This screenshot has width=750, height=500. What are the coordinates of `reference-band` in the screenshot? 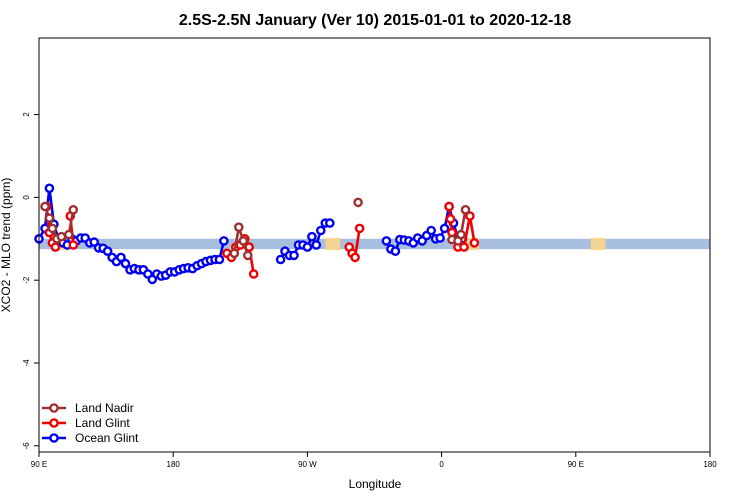 It's located at (374, 244).